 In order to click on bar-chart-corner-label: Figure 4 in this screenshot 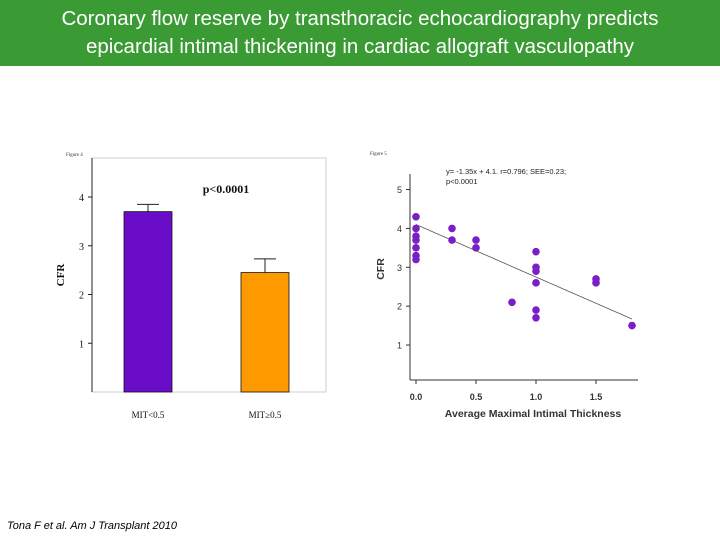, I will do `click(74, 155)`.